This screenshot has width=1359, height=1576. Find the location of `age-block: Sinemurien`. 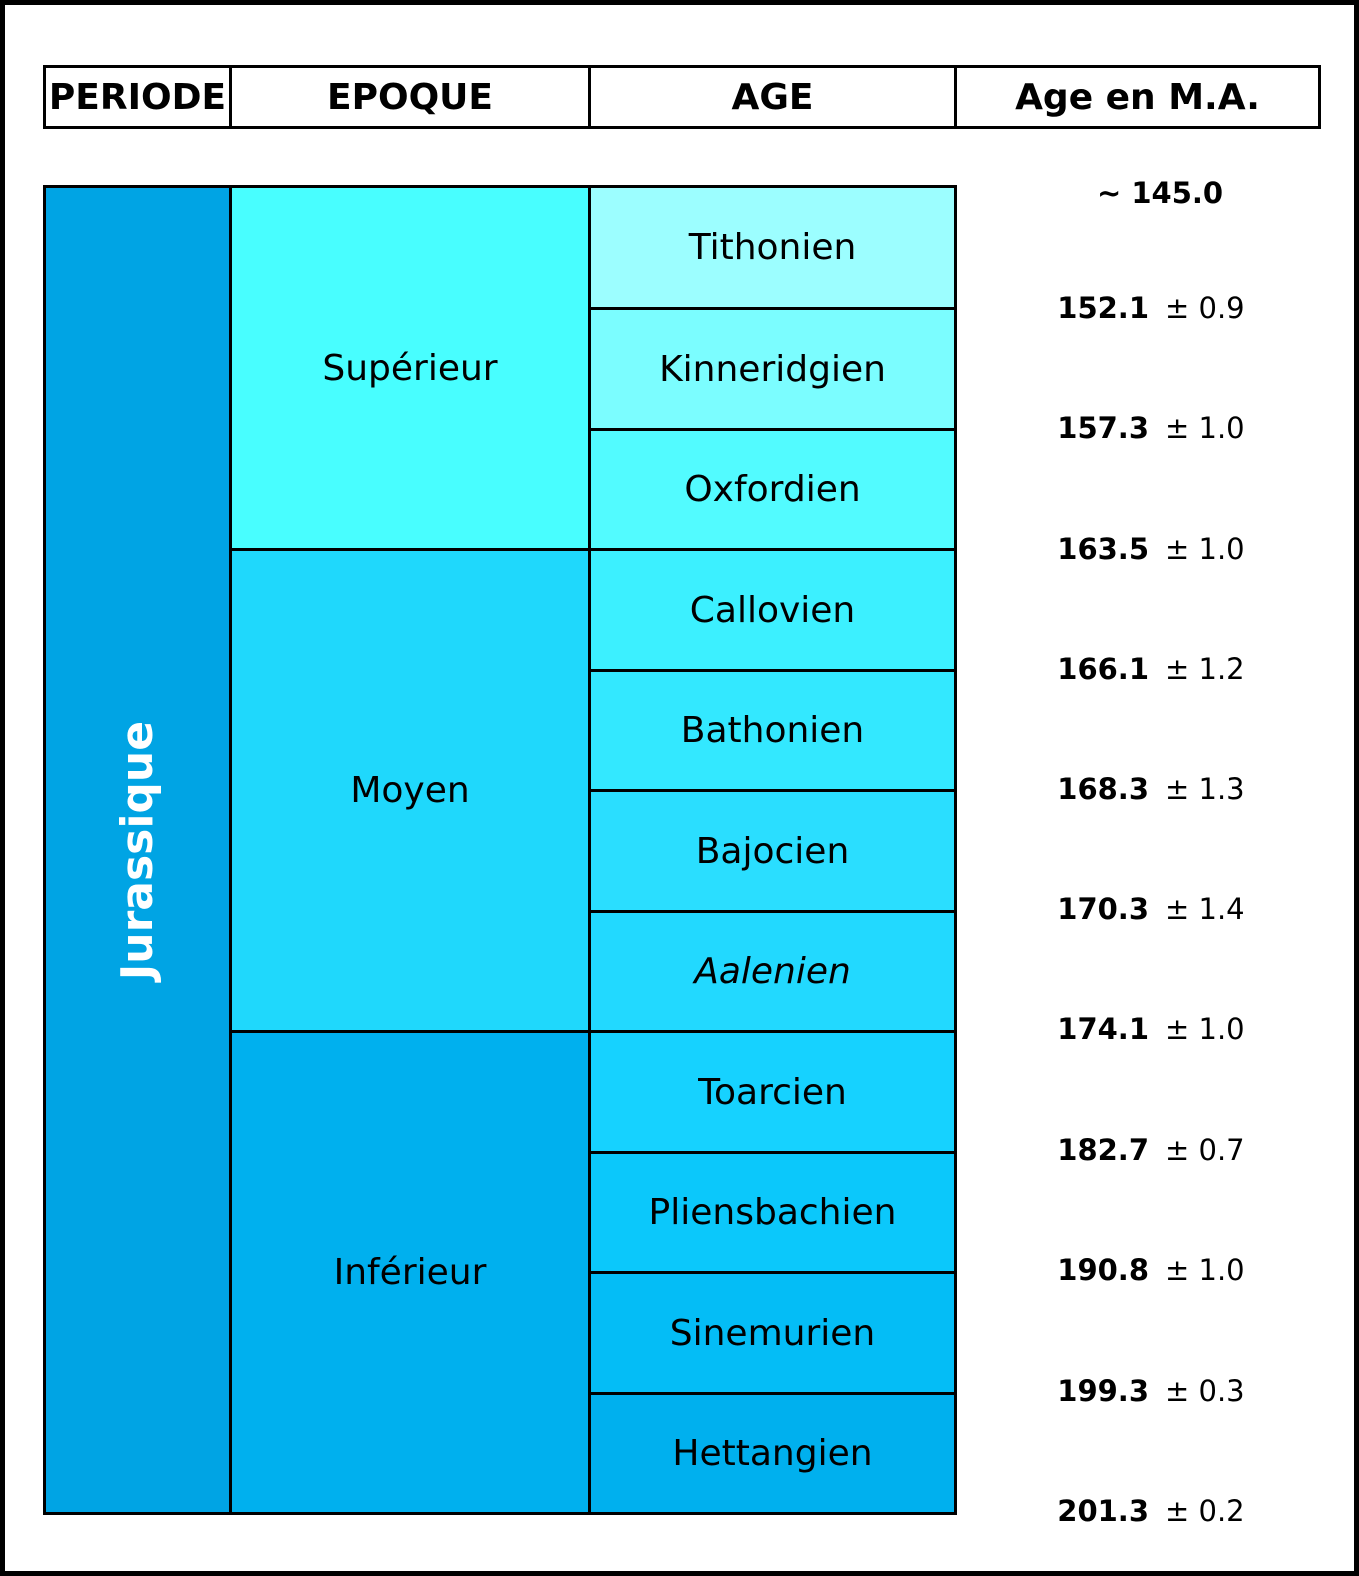

age-block: Sinemurien is located at coordinates (772, 1333).